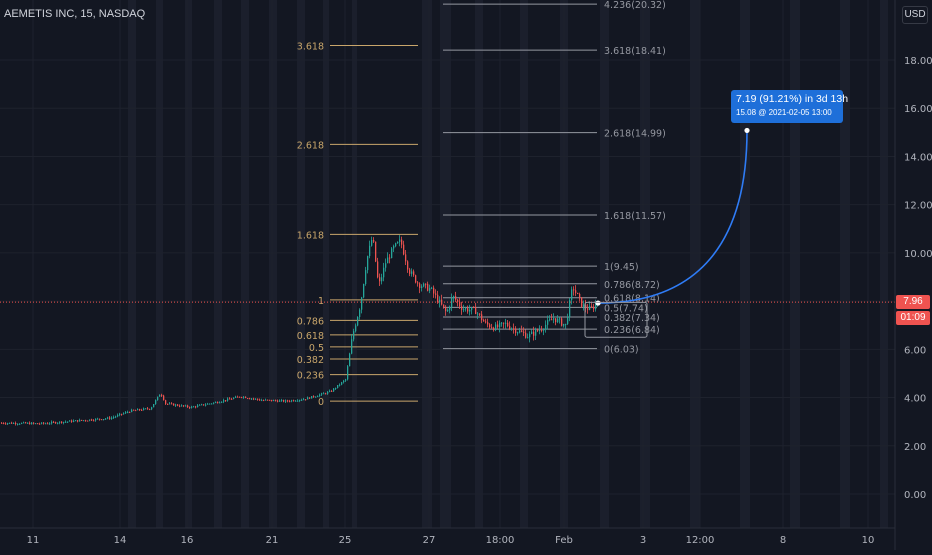  I want to click on time-tick-label: 21, so click(272, 540).